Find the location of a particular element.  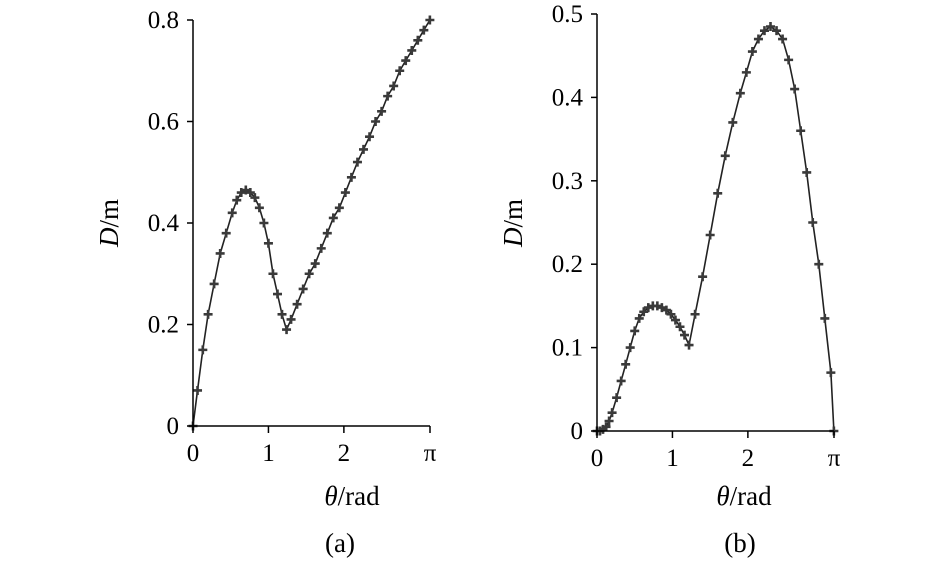

chart-a-xlabel: θ/rad is located at coordinates (352, 496).